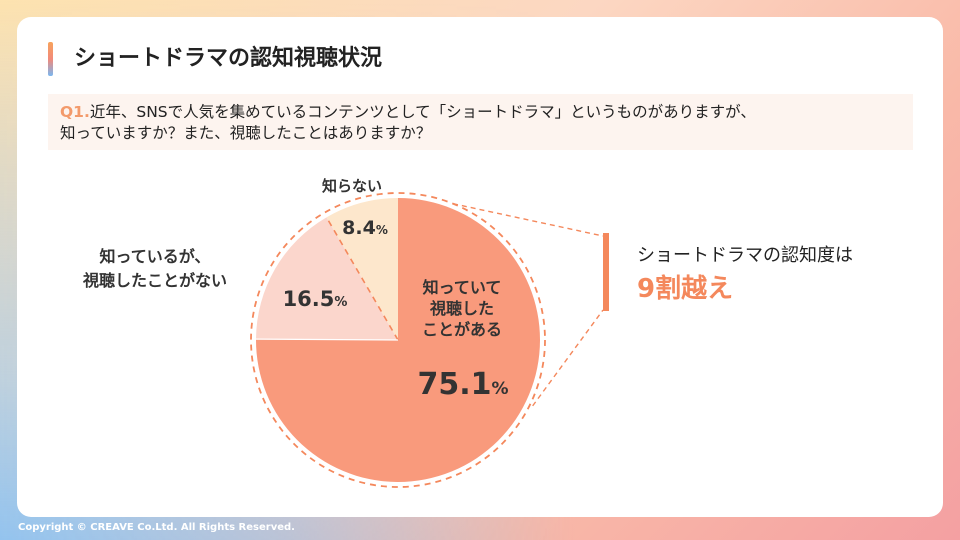  I want to click on slice-3-label-line-1: 知らない, so click(352, 186).